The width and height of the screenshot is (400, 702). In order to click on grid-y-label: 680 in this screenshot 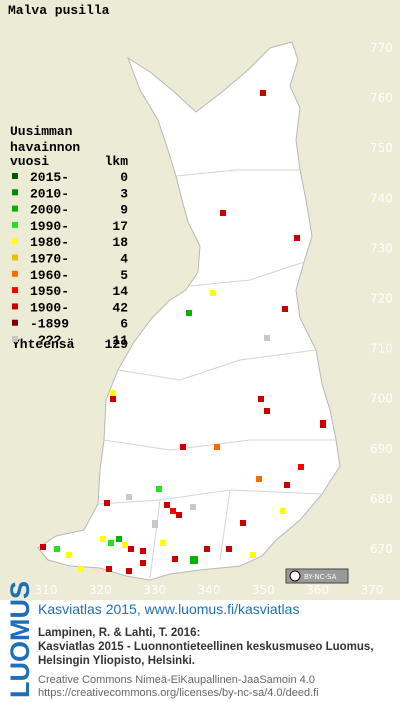, I will do `click(381, 499)`.